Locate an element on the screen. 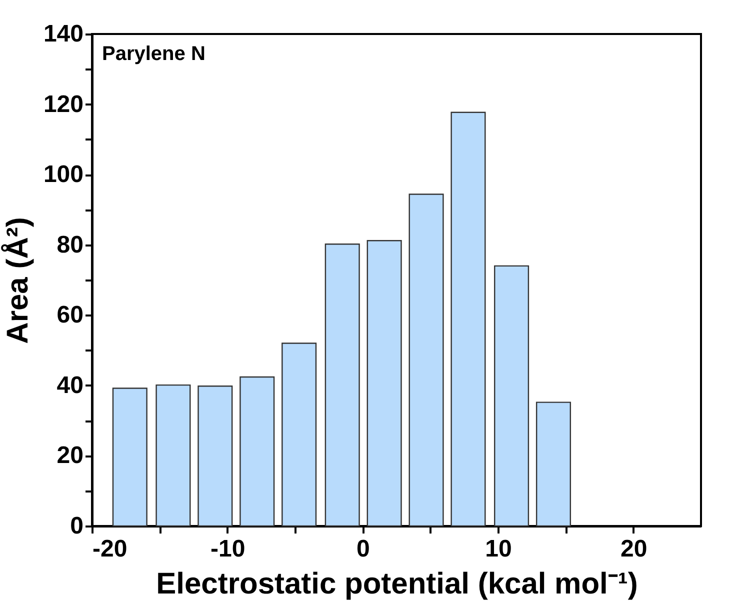  x-tick-label: 10 is located at coordinates (498, 549).